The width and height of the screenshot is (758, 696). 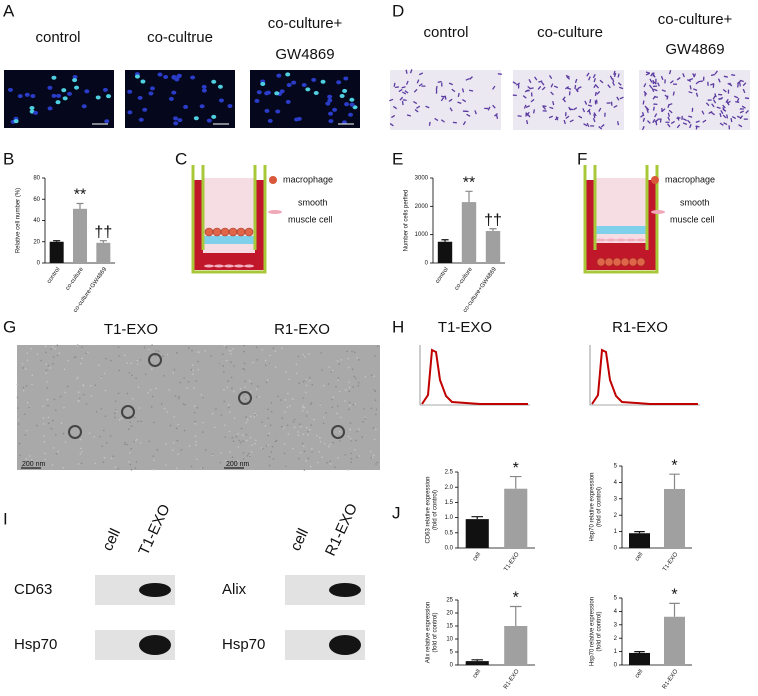 I want to click on image-title: co-culture+, so click(x=695, y=19).